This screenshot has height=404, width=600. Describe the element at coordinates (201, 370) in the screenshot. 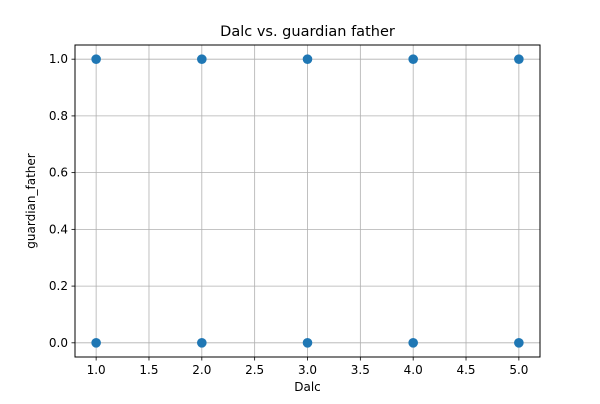

I see `x-tick-label: 2.0` at that location.